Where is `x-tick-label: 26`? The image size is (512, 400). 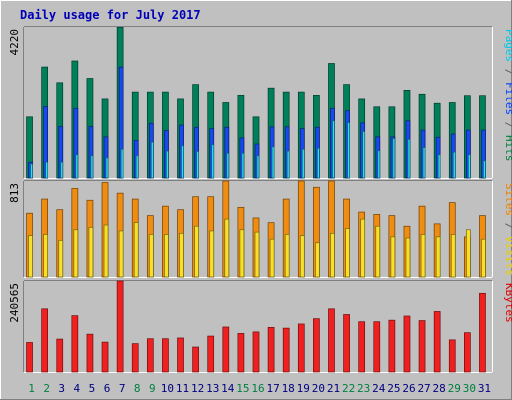
x-tick-label: 26 is located at coordinates (408, 388).